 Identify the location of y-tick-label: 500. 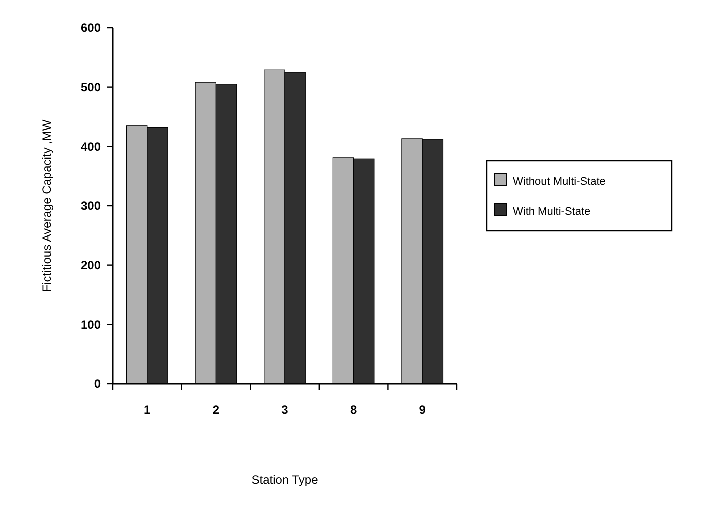
(91, 87).